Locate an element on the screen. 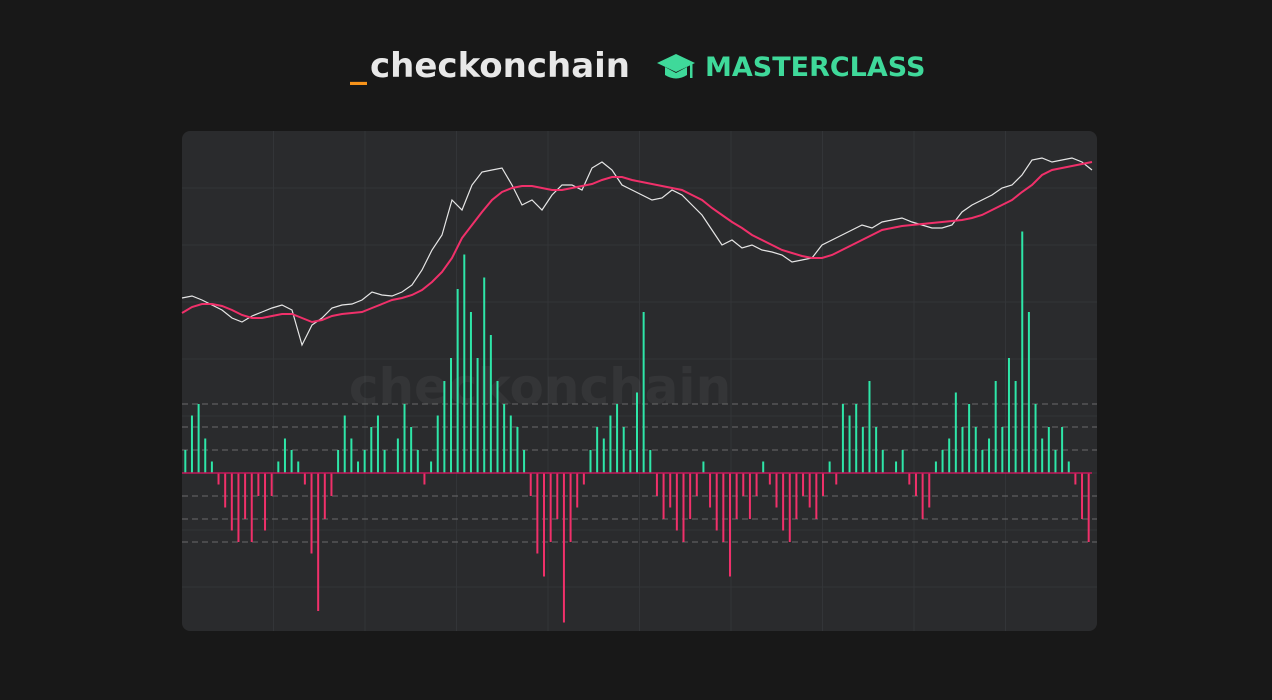 The height and width of the screenshot is (700, 1272). cap-icon is located at coordinates (676, 66).